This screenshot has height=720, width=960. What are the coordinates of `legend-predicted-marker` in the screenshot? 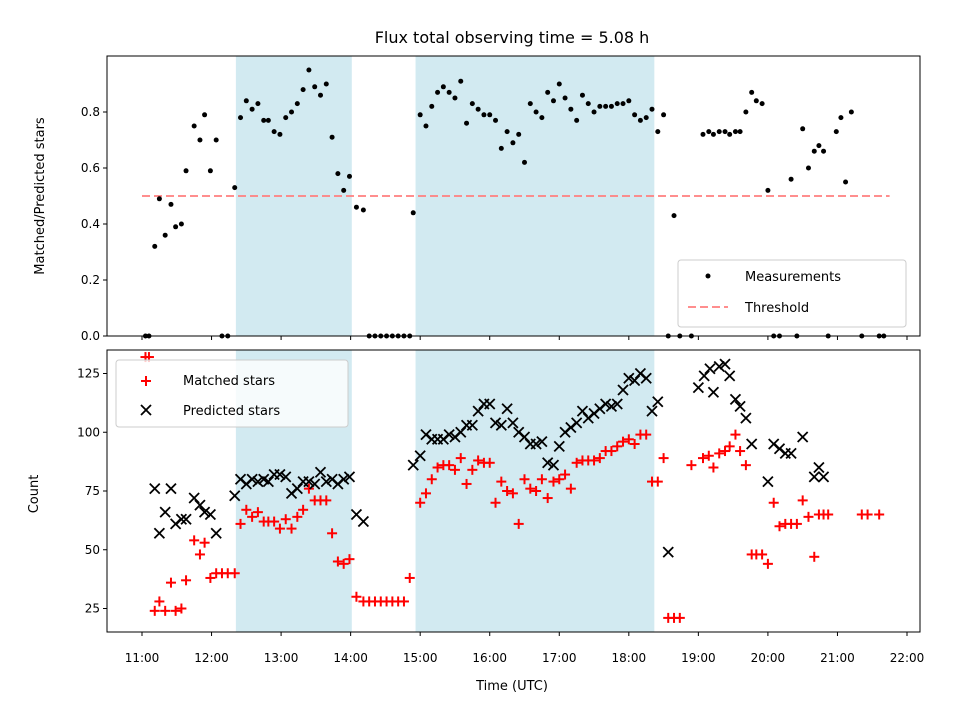 It's located at (146, 410).